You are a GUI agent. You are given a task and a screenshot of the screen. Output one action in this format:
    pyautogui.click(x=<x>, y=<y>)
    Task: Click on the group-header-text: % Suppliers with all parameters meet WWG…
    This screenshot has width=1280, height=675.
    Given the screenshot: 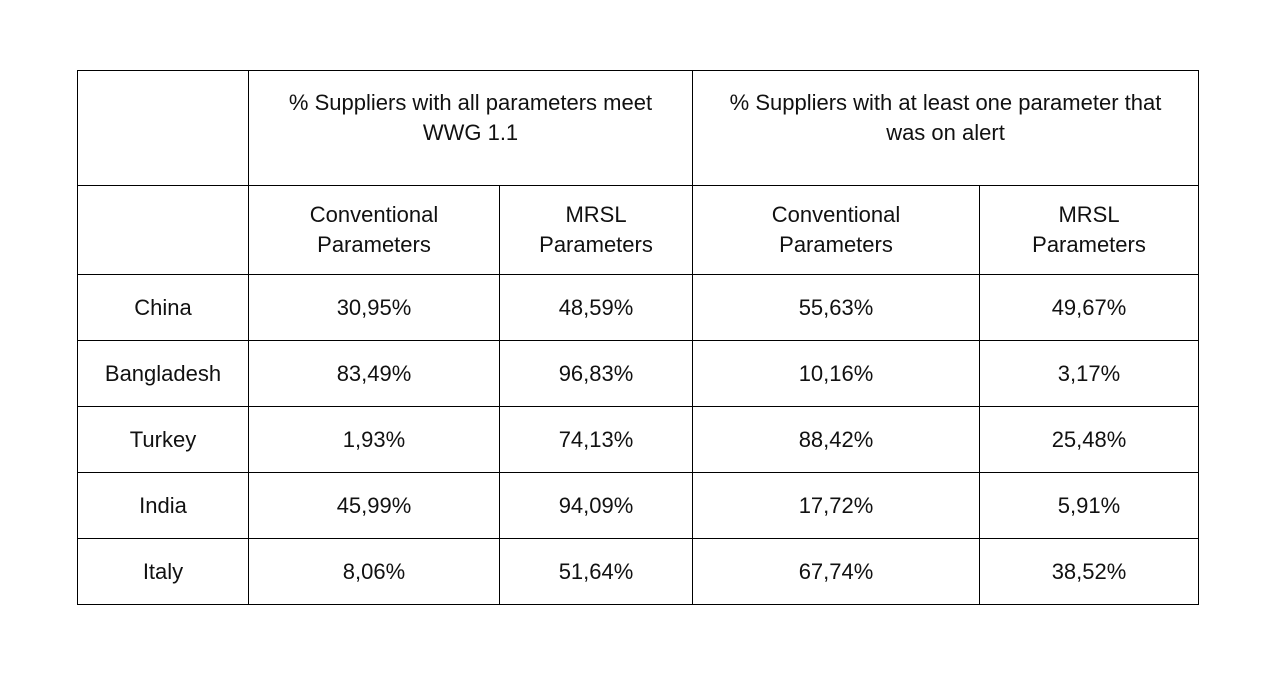 What is the action you would take?
    pyautogui.click(x=470, y=117)
    